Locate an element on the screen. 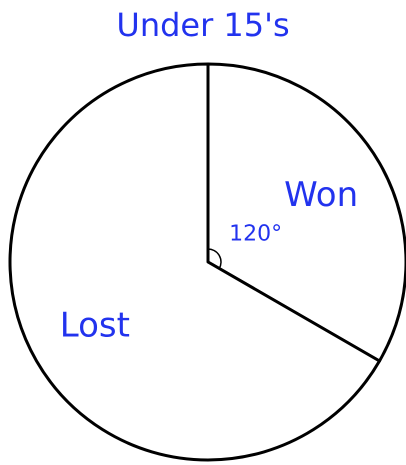 Image resolution: width=406 pixels, height=465 pixels. slice-label: Lost is located at coordinates (95, 326).